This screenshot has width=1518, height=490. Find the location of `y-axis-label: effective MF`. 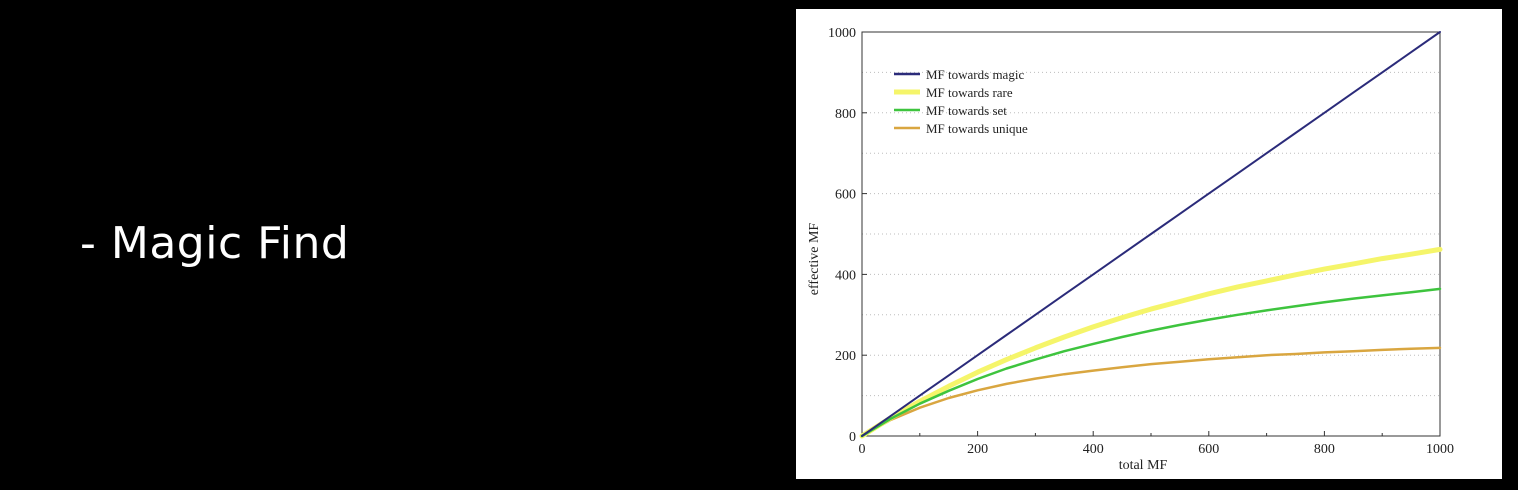

y-axis-label: effective MF is located at coordinates (814, 259).